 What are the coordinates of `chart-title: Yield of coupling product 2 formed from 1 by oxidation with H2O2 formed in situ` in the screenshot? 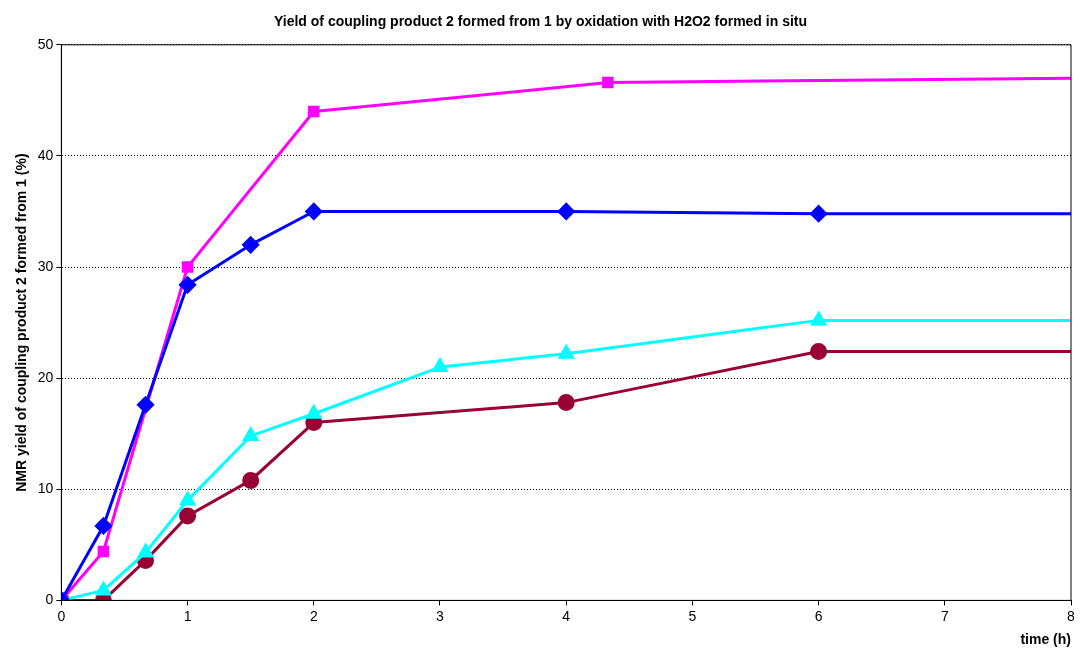 It's located at (540, 21).